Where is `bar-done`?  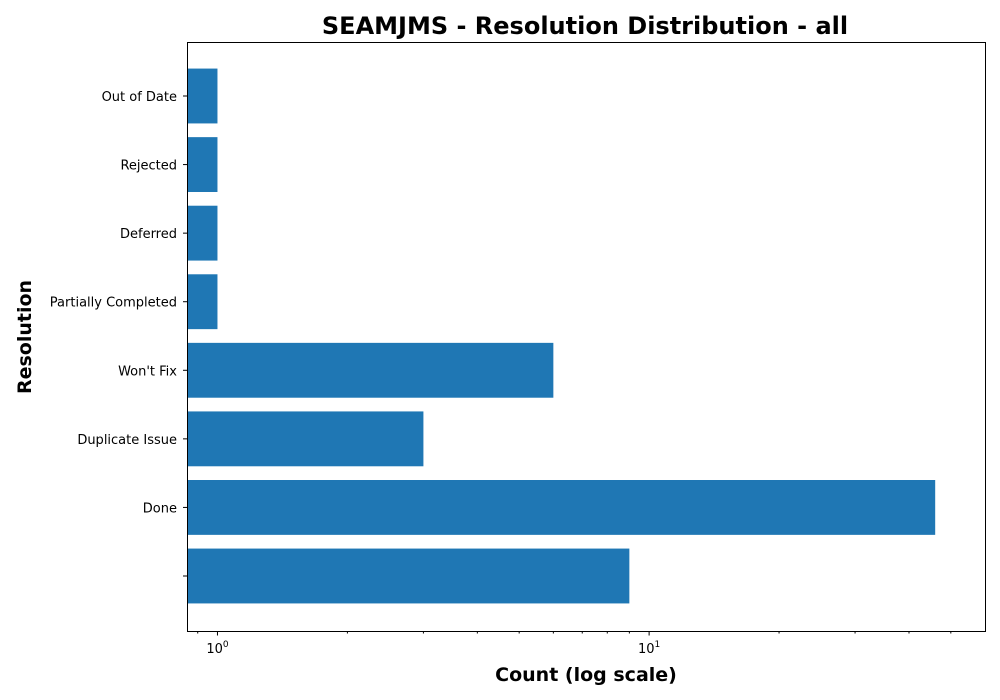
bar-done is located at coordinates (561, 507).